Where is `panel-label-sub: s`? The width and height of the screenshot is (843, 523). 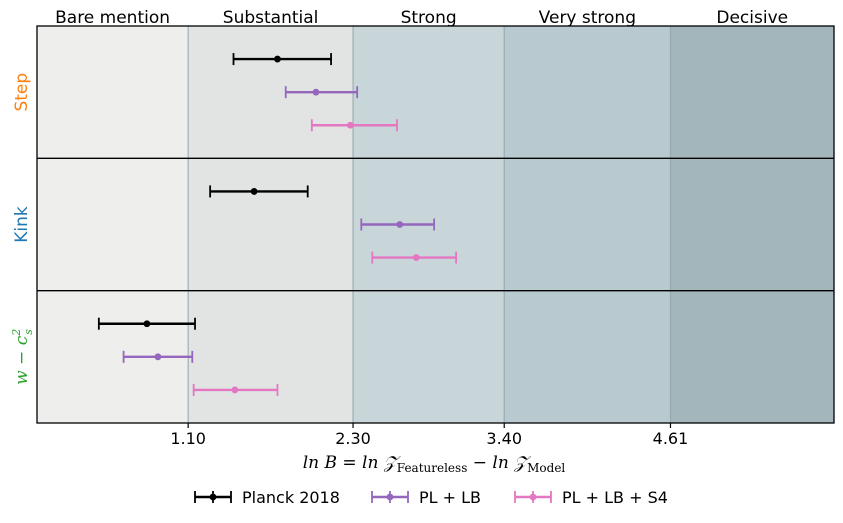
panel-label-sub: s is located at coordinates (28, 332).